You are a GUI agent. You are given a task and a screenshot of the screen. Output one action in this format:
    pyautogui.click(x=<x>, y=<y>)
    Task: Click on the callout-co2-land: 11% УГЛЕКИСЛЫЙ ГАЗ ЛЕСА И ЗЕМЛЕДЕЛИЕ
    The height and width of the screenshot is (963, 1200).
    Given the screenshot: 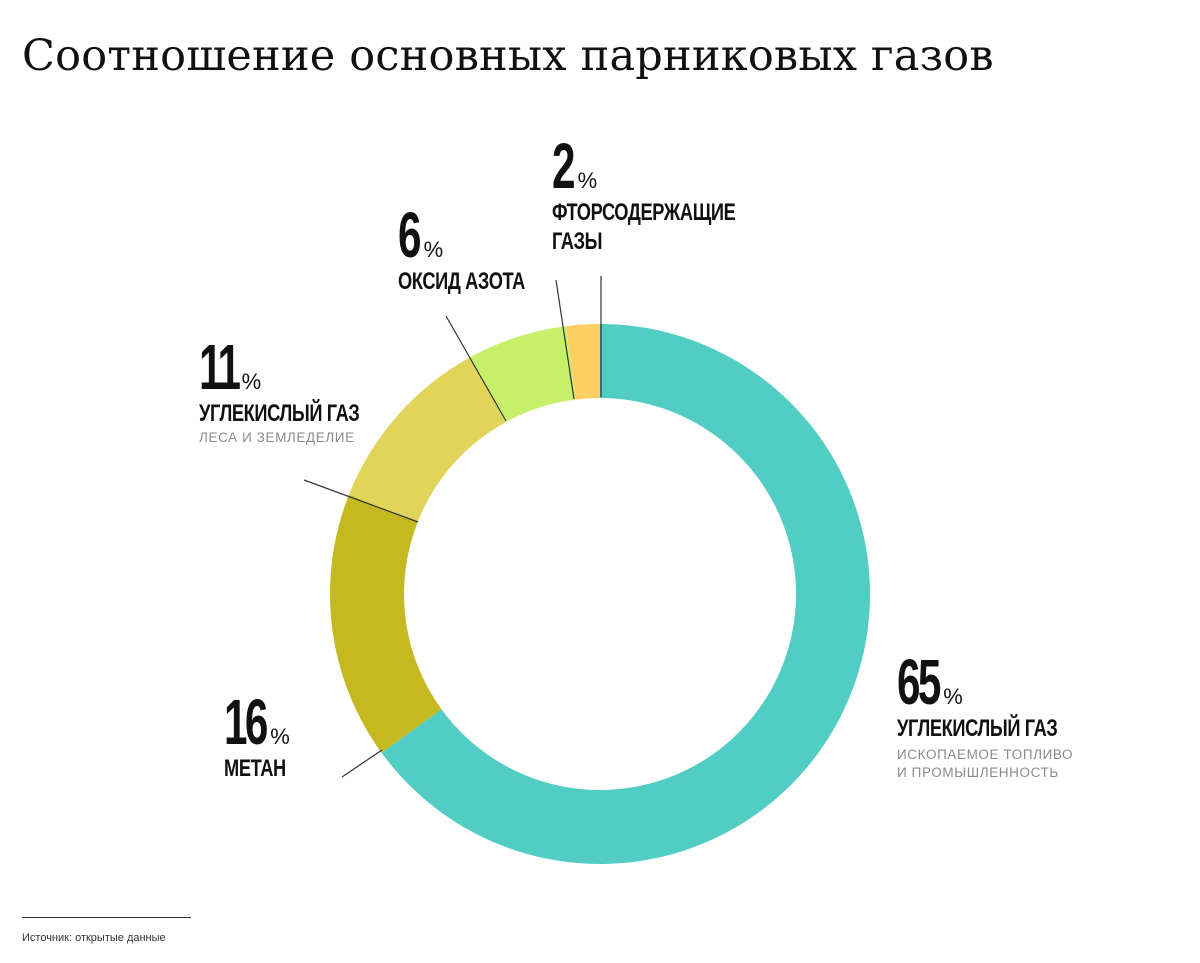 What is the action you would take?
    pyautogui.click(x=304, y=391)
    